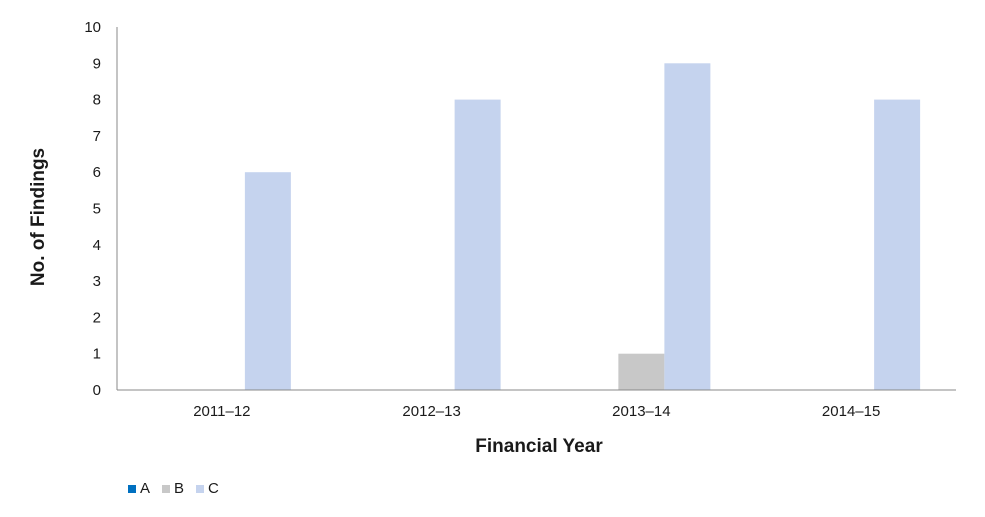  Describe the element at coordinates (145, 488) in the screenshot. I see `legend-label-a: A` at that location.